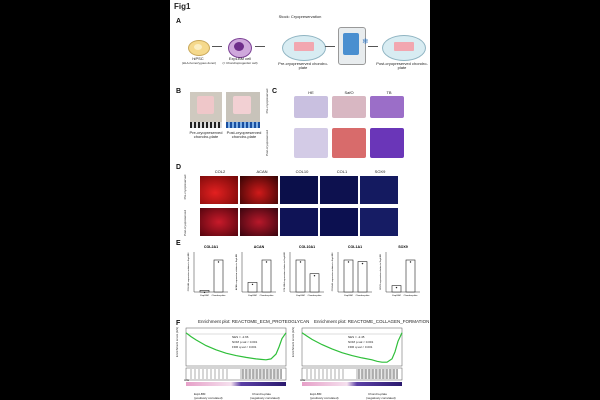 The image size is (600, 400). What do you see at coordinates (404, 46) in the screenshot?
I see `post-plate` at bounding box center [404, 46].